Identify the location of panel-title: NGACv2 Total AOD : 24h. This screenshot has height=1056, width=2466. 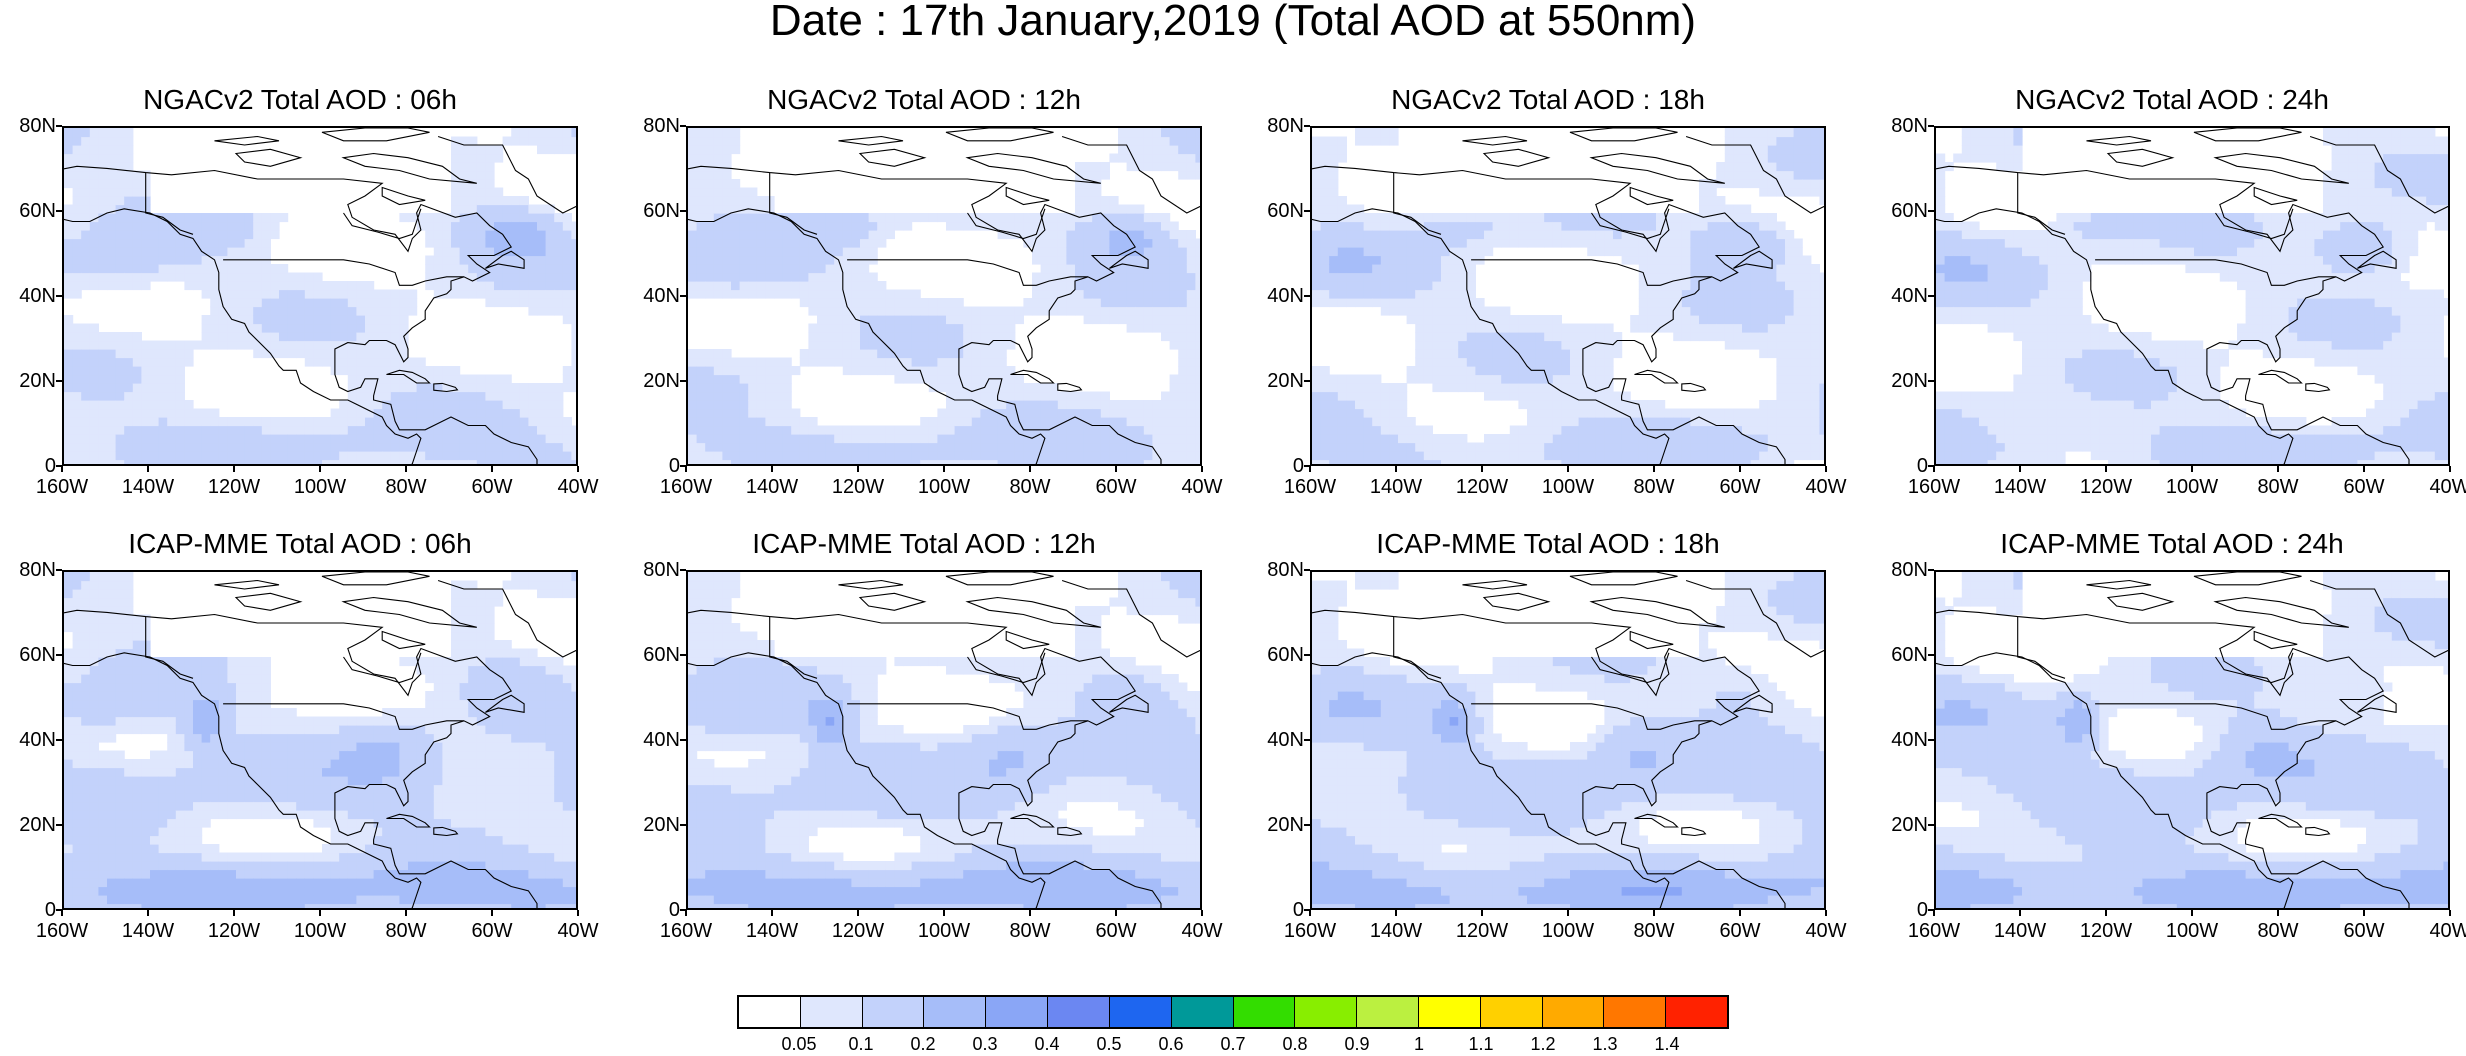
(2172, 99).